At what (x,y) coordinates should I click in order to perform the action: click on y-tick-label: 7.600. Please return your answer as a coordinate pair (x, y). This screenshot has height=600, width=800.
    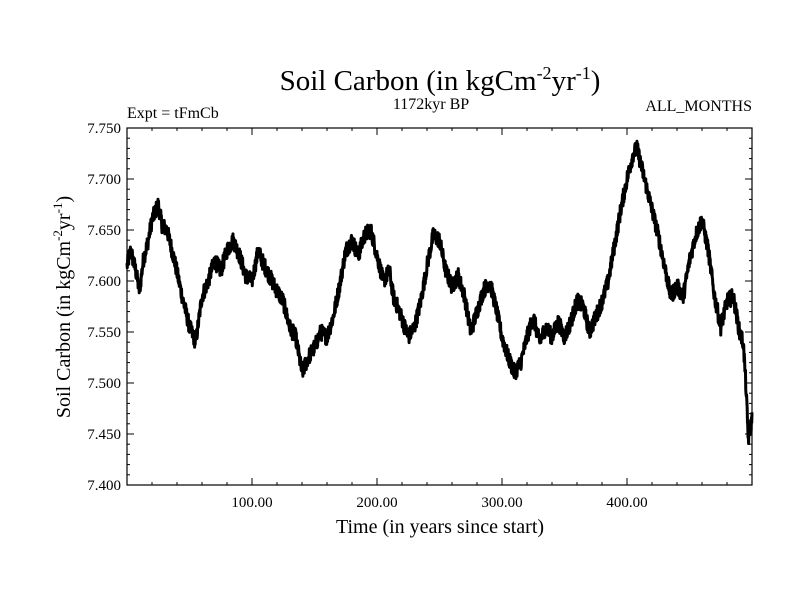
    Looking at the image, I should click on (104, 282).